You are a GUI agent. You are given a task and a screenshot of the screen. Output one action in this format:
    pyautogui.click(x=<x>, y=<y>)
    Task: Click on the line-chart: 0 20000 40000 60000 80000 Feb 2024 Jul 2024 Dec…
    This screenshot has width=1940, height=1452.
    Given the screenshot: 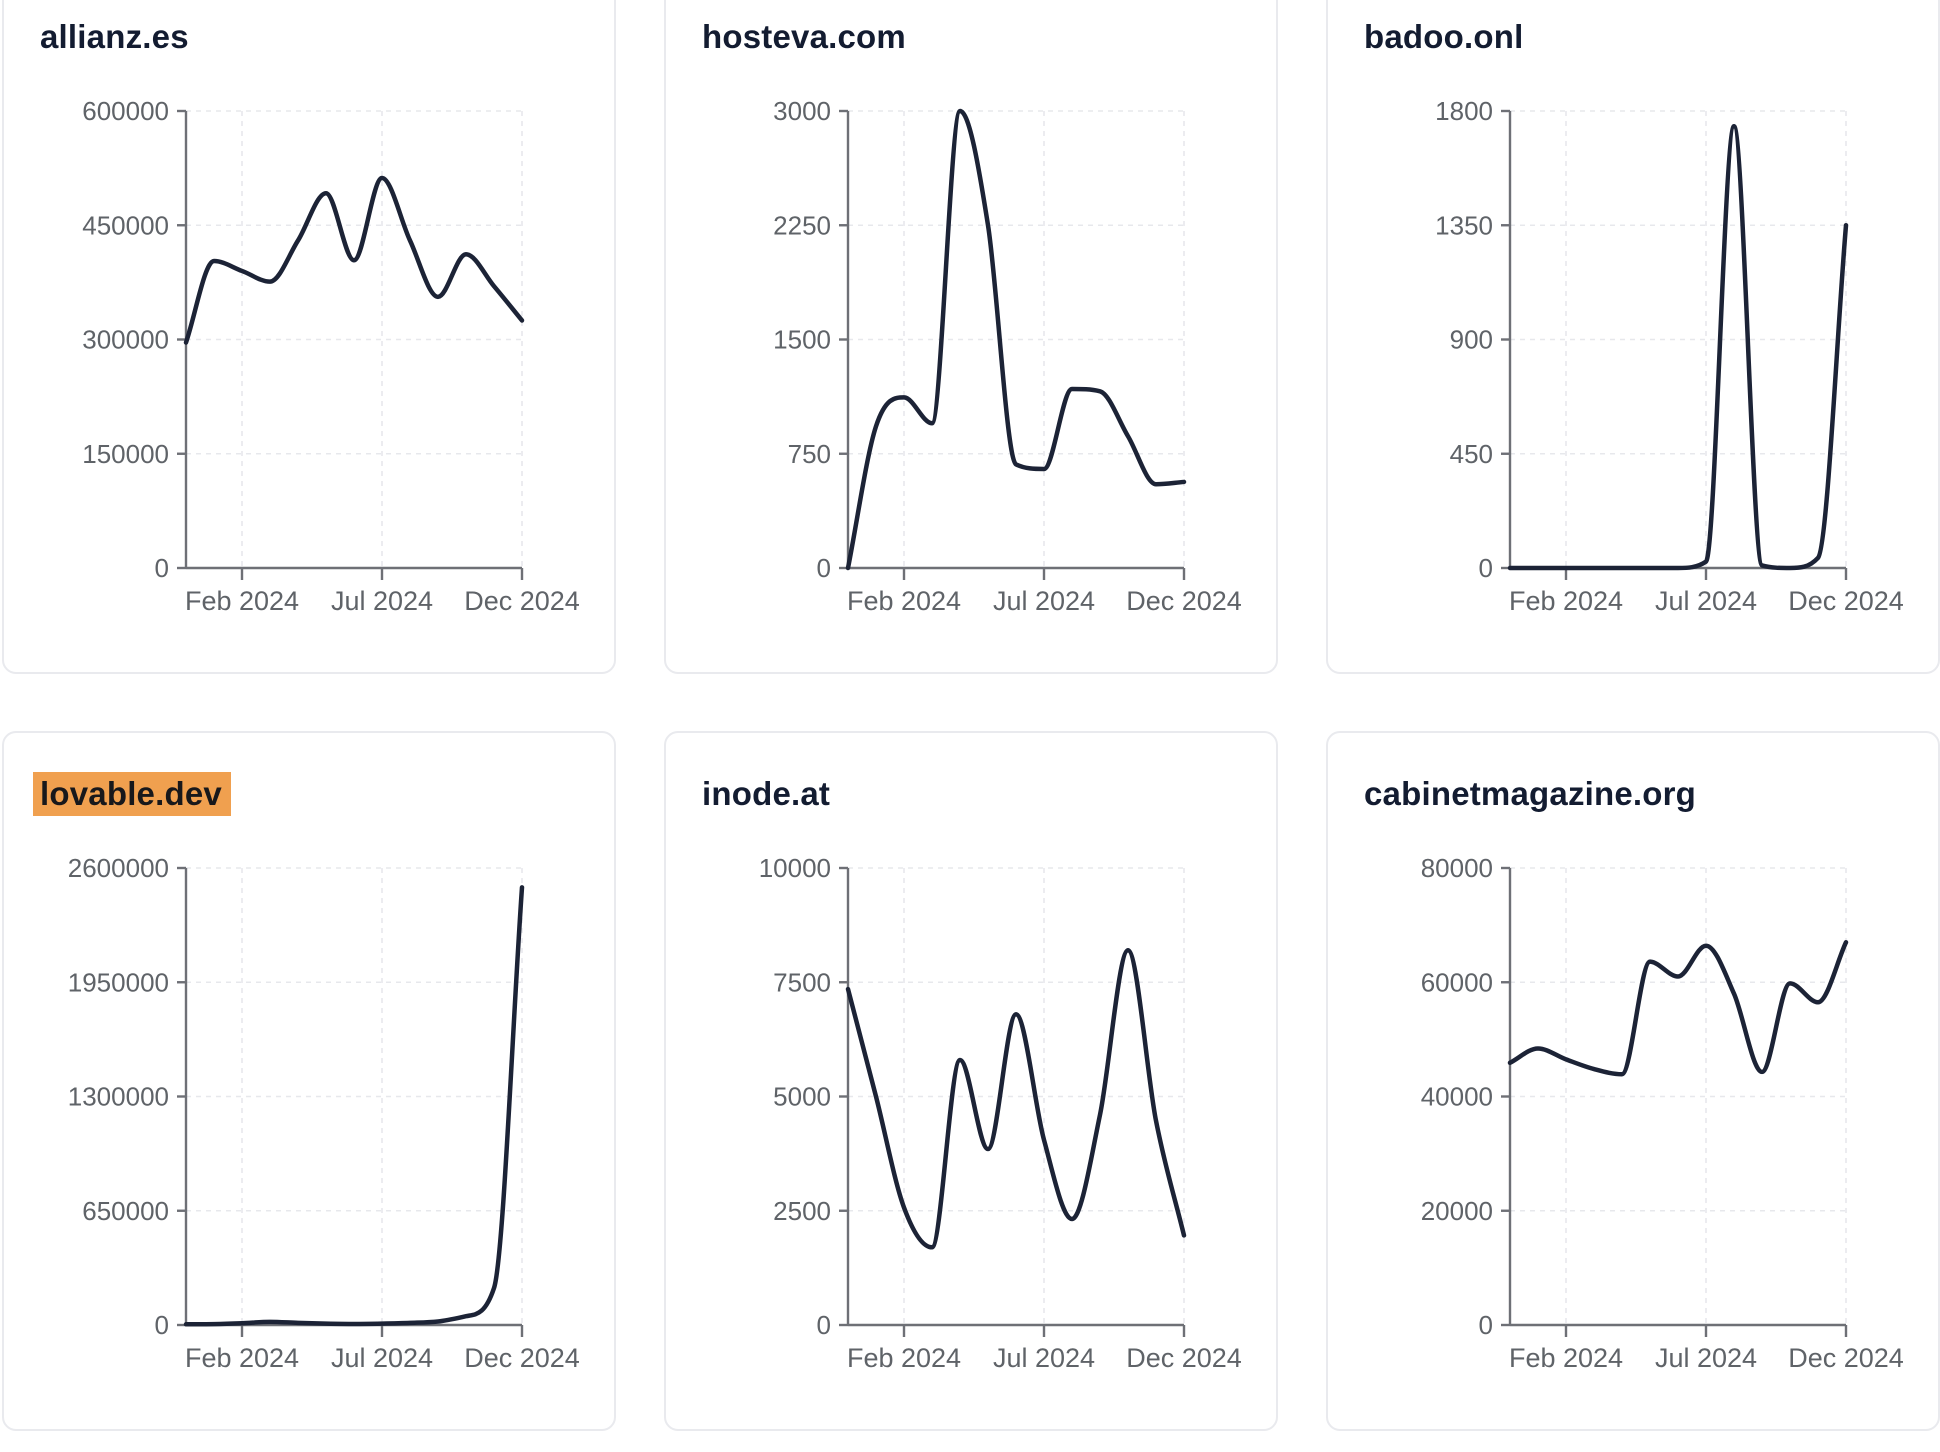 What is the action you would take?
    pyautogui.click(x=1662, y=1113)
    